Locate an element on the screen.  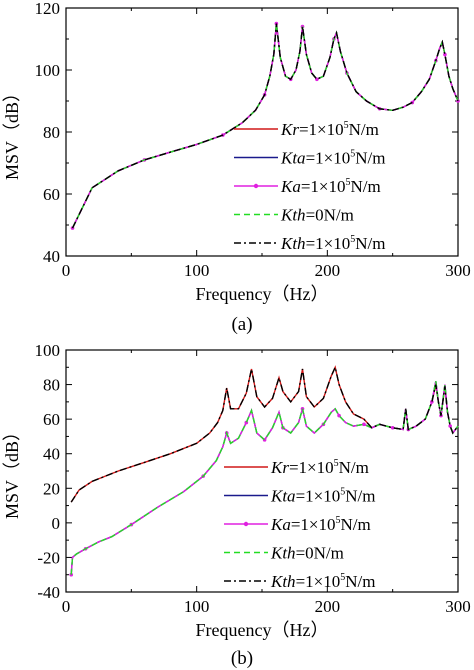
y-tick-label: -20 is located at coordinates (48, 557).